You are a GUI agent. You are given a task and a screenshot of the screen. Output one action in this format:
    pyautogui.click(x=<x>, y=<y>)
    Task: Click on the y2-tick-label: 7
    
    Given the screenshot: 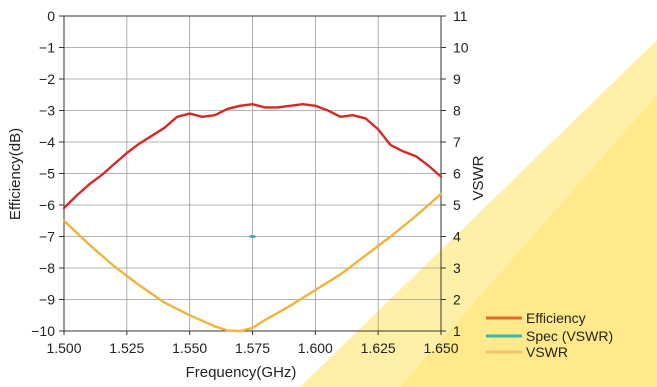 What is the action you would take?
    pyautogui.click(x=457, y=142)
    